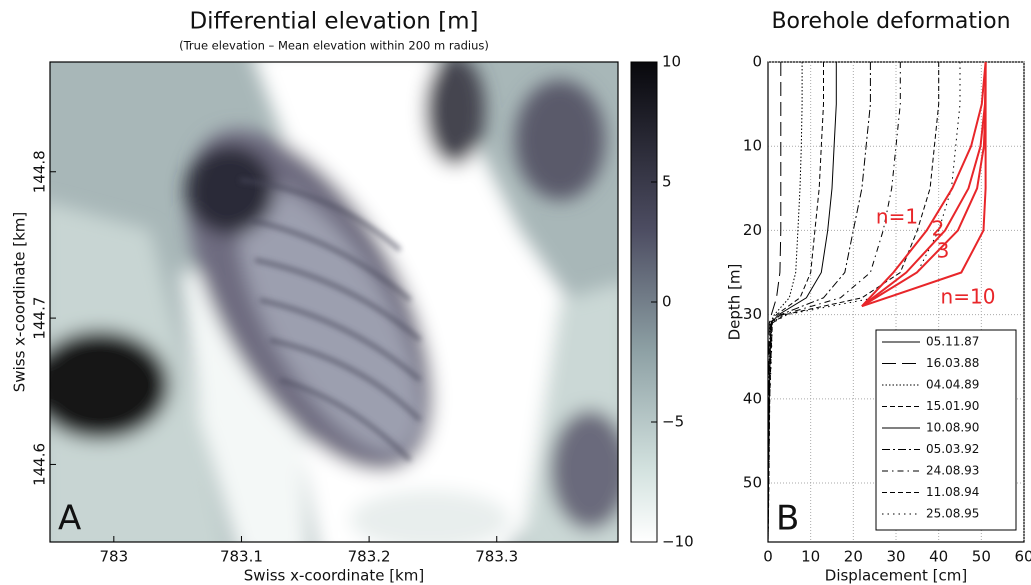  I want to click on legend-box, so click(946, 430).